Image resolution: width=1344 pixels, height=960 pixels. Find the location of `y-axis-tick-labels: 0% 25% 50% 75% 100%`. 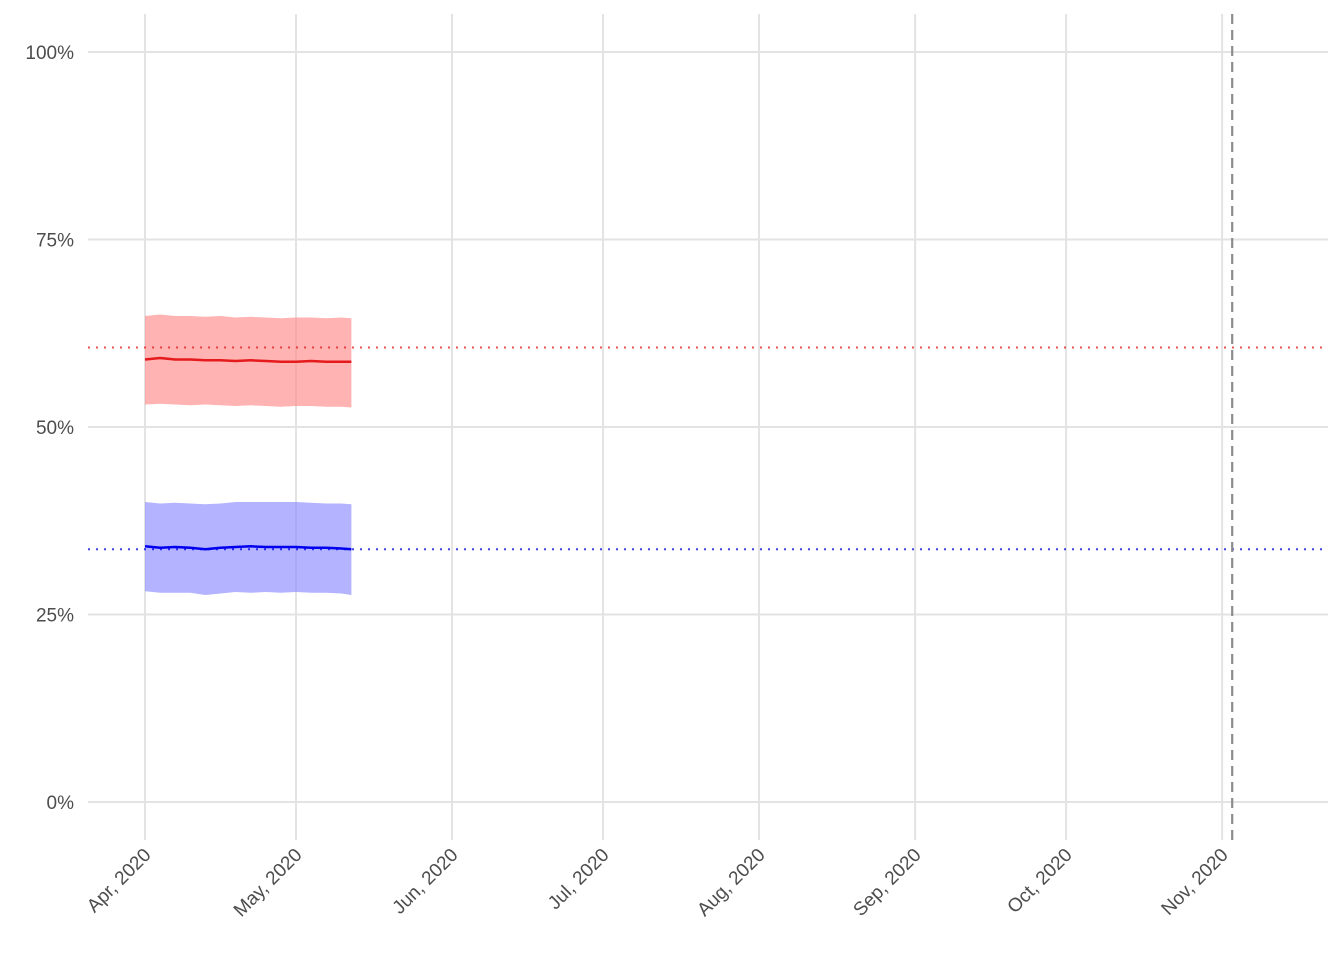

y-axis-tick-labels: 0% 25% 50% 75% 100% is located at coordinates (49, 428).